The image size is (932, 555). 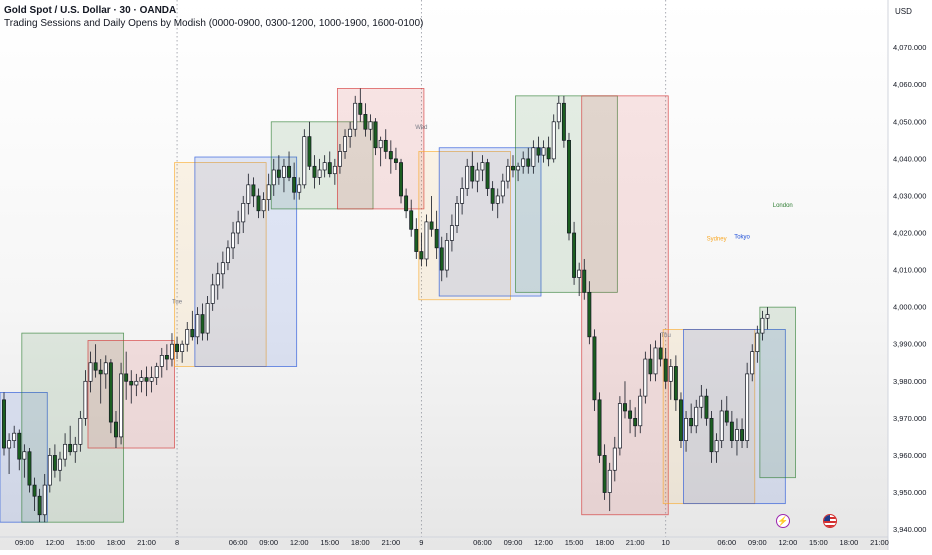 I want to click on session-label-sydney: Sydney, so click(x=717, y=239).